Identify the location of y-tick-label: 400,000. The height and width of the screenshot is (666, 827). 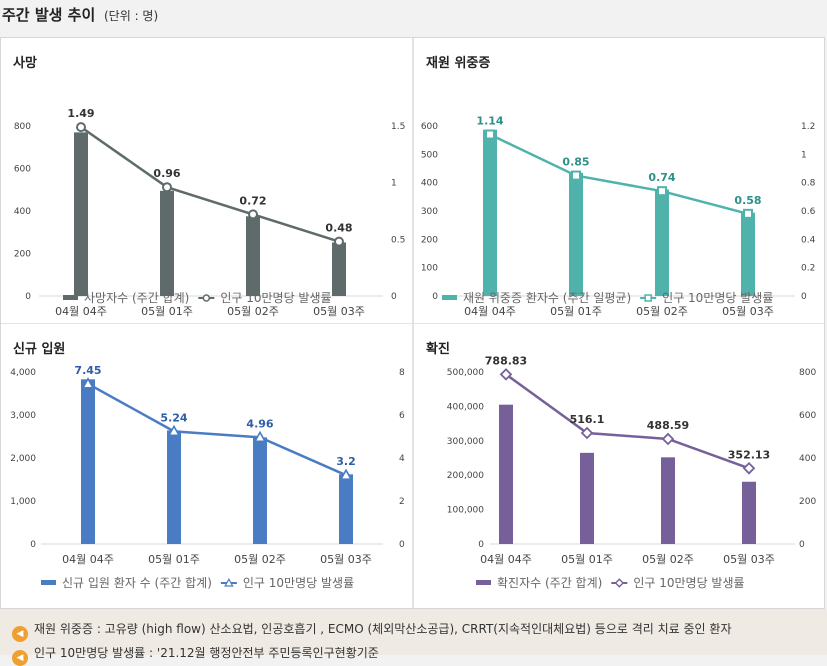
(465, 407).